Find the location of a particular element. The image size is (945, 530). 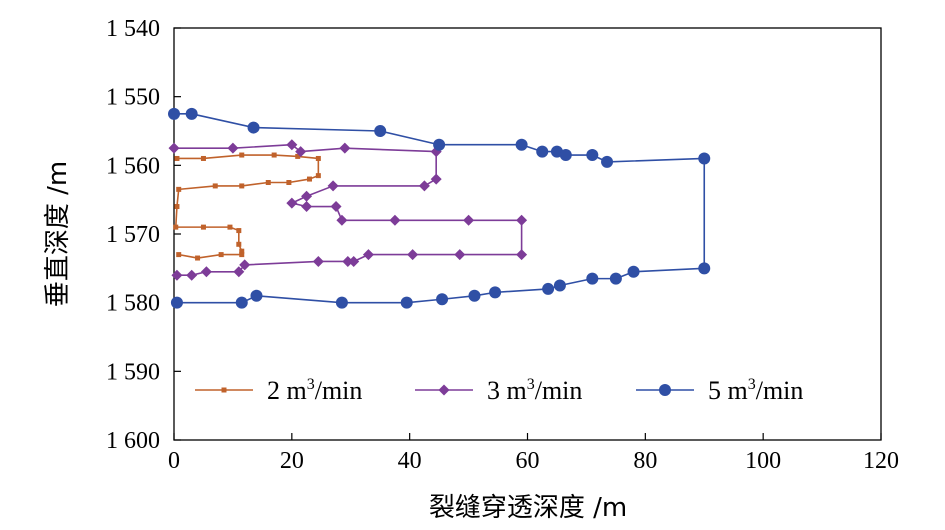

x-tick-label: 40 is located at coordinates (410, 461).